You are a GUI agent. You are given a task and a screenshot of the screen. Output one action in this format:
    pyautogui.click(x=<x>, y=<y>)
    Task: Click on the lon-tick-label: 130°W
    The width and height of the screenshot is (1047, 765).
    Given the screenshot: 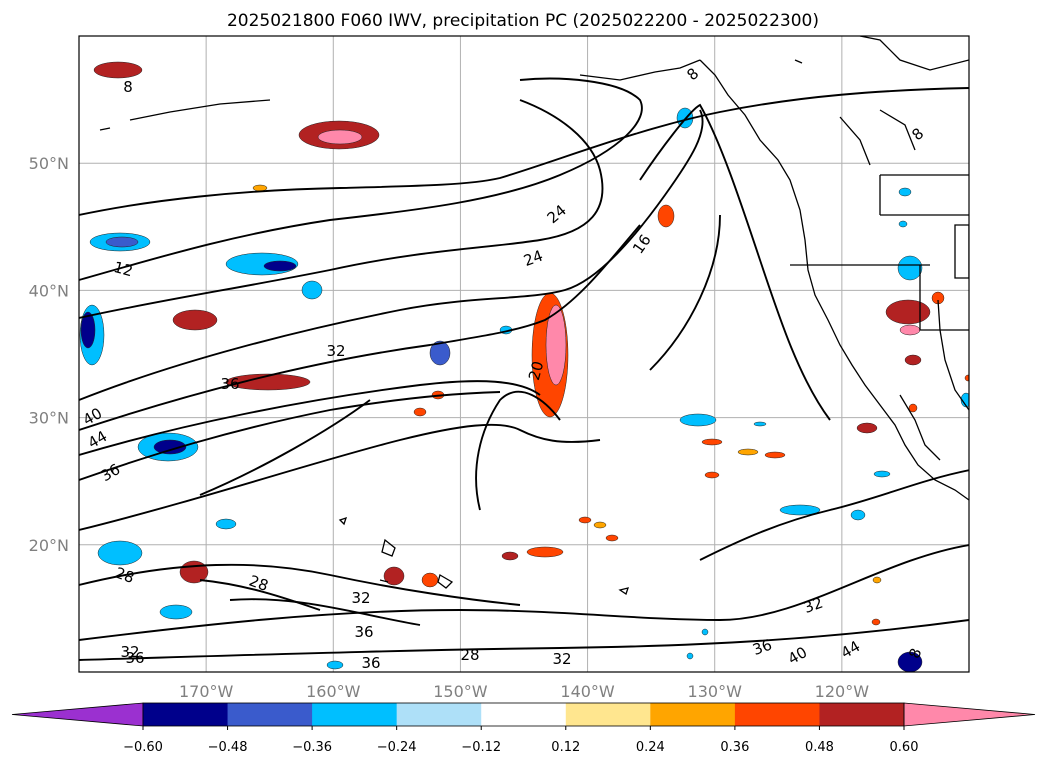 What is the action you would take?
    pyautogui.click(x=715, y=691)
    